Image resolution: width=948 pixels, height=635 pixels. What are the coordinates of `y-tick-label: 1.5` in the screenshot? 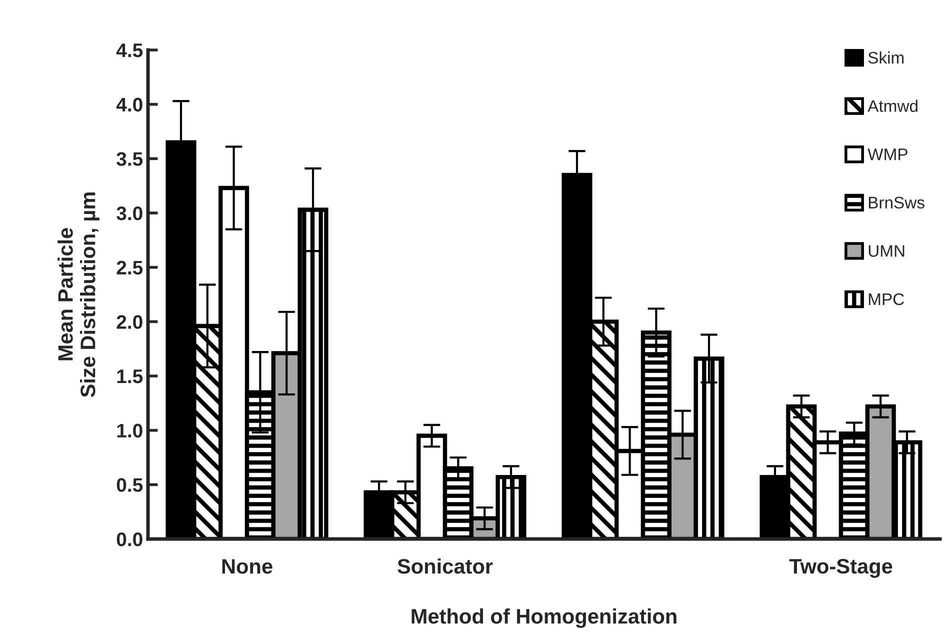 It's located at (130, 377).